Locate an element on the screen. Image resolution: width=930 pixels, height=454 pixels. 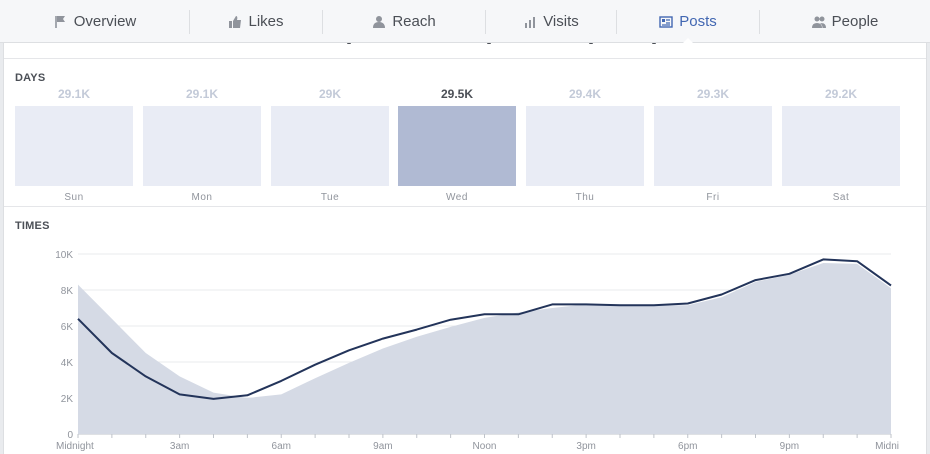
tab-likes: Likes is located at coordinates (256, 21).